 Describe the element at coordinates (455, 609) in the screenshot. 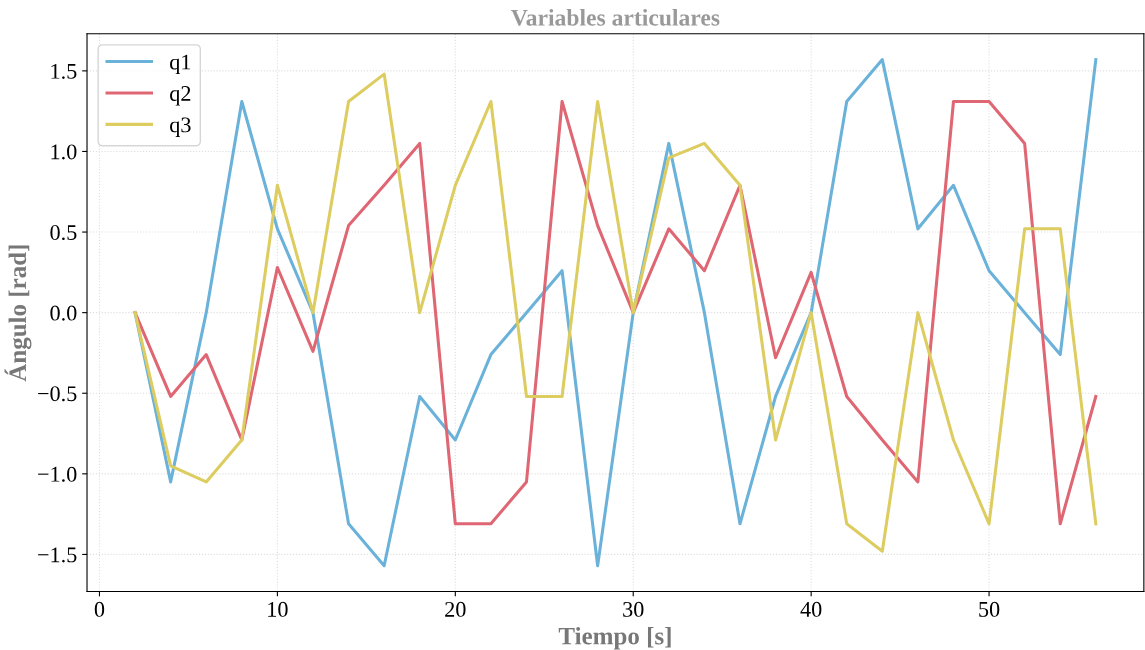

I see `x-tick-label: 20` at that location.